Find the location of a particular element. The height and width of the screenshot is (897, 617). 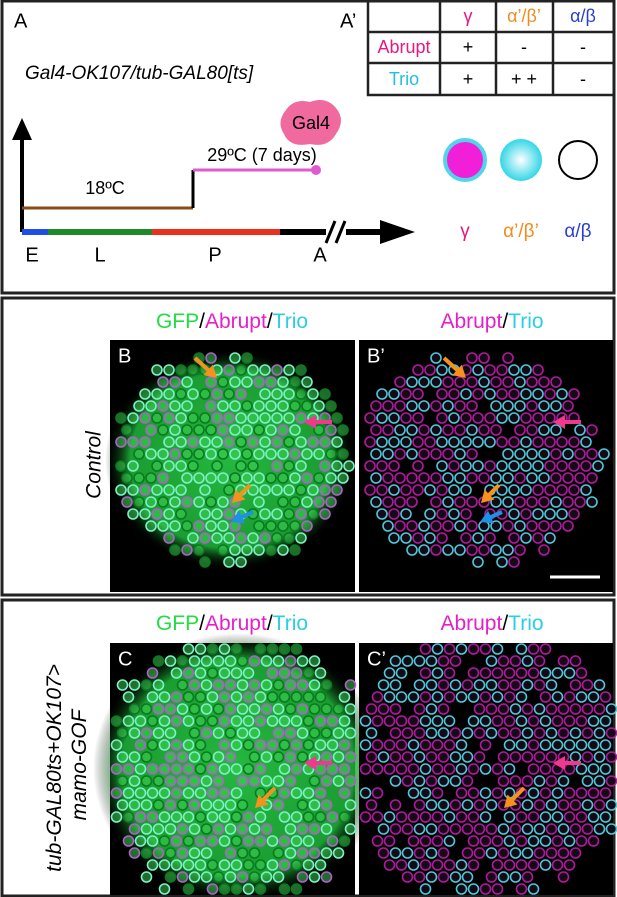

table-header: α/β is located at coordinates (583, 16).